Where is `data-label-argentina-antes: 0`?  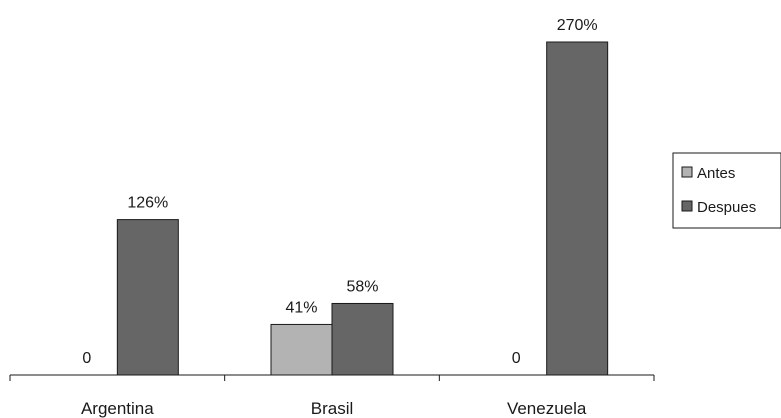
data-label-argentina-antes: 0 is located at coordinates (86, 358).